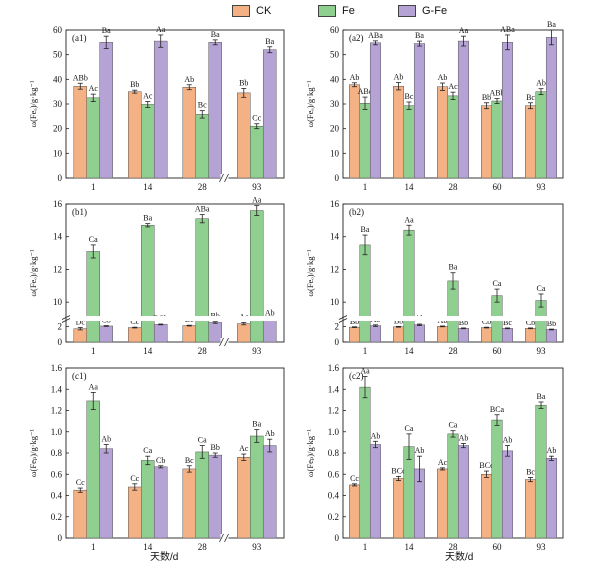  I want to click on significance-label: Ca, so click(409, 428).